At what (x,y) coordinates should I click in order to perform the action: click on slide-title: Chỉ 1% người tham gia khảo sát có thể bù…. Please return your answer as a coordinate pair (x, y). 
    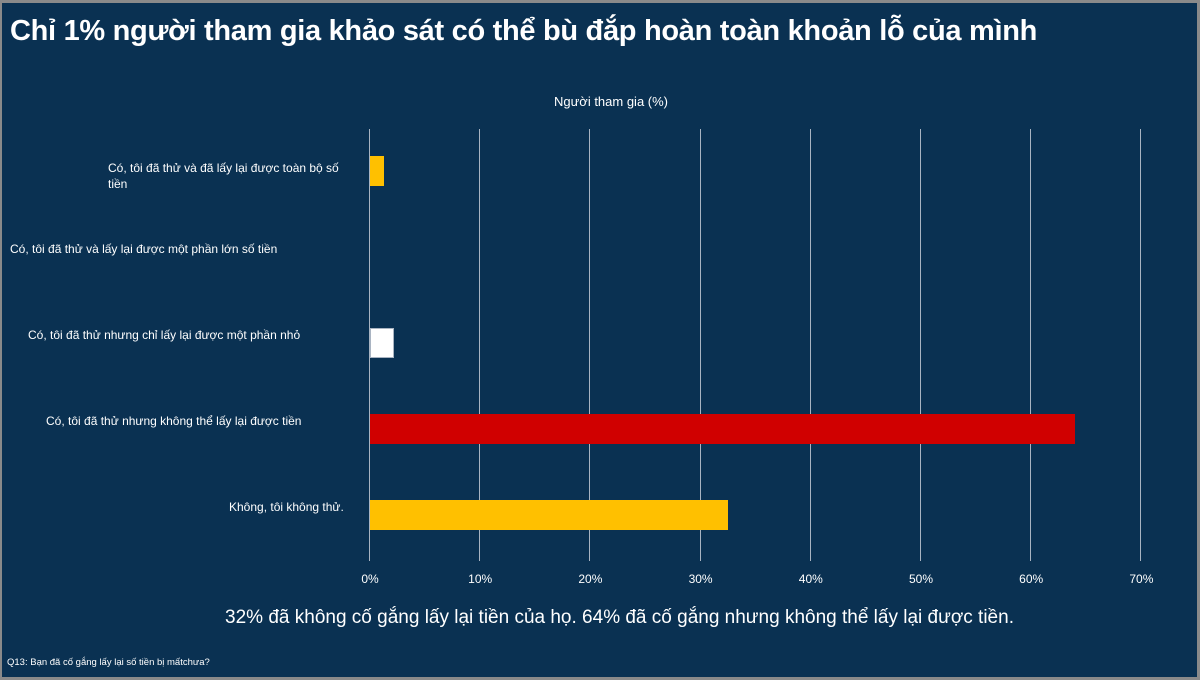
    Looking at the image, I should click on (524, 31).